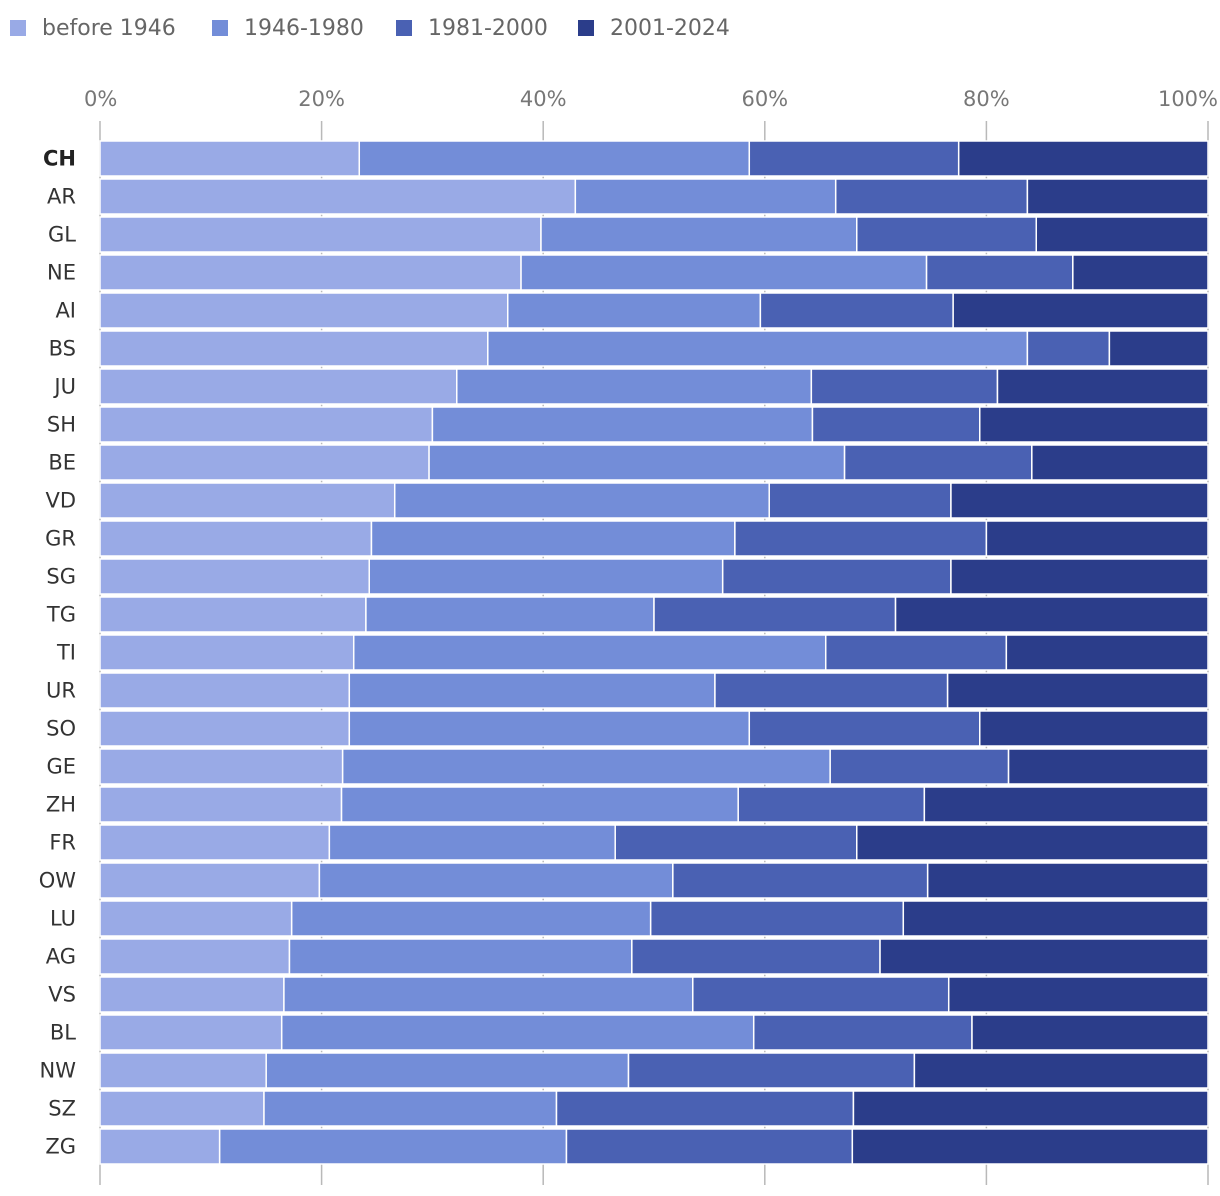  I want to click on category-label: NE, so click(61, 273).